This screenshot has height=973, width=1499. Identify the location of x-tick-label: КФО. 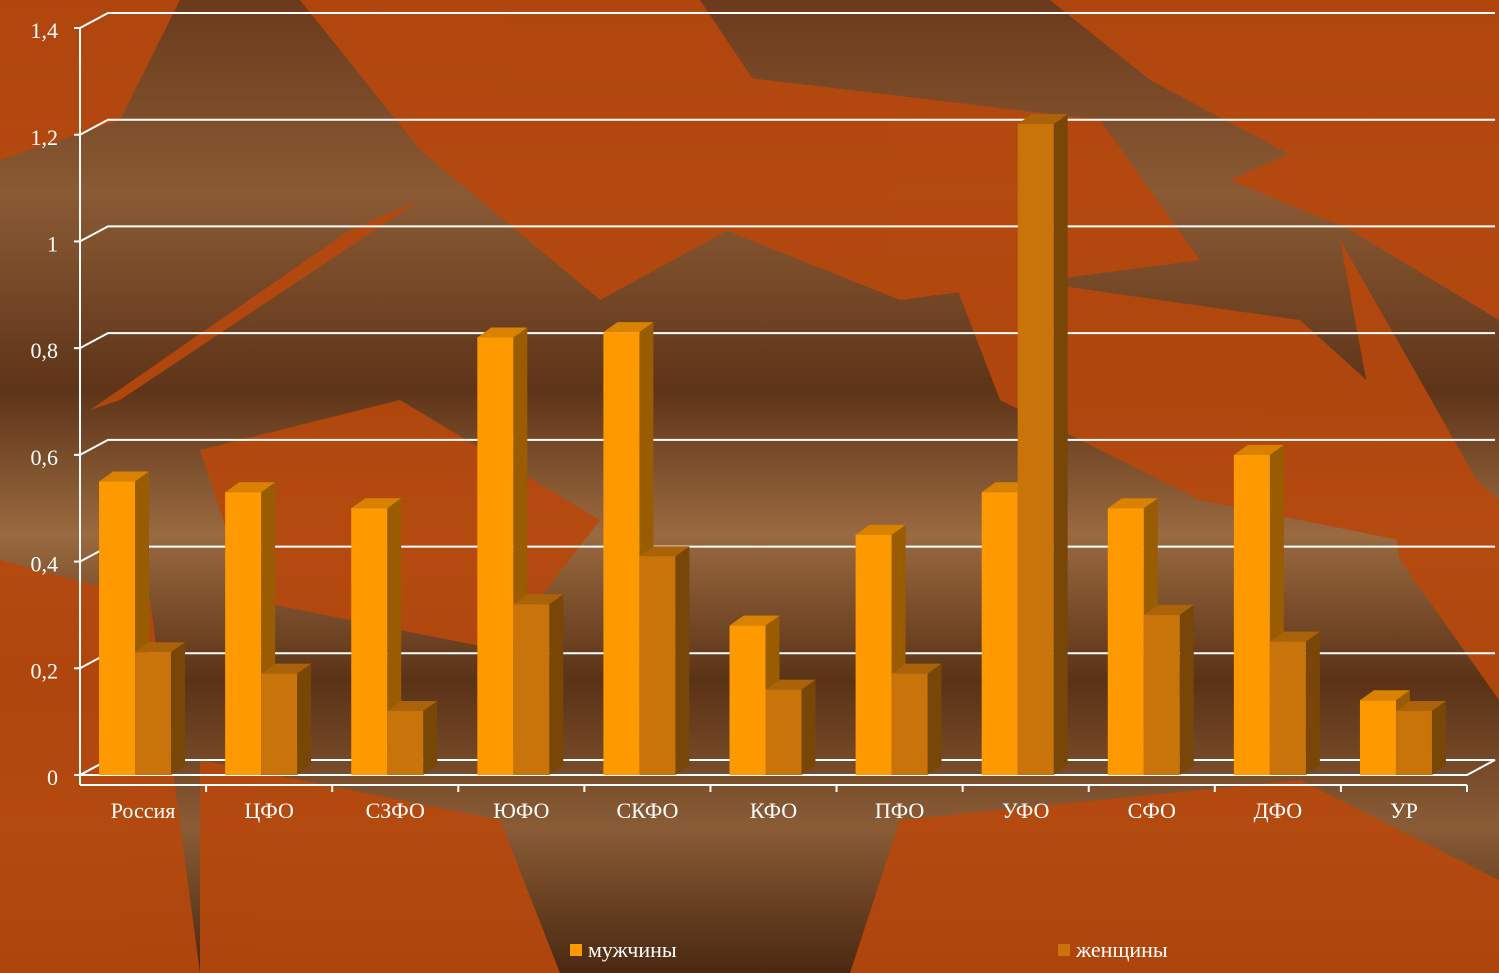
(773, 810).